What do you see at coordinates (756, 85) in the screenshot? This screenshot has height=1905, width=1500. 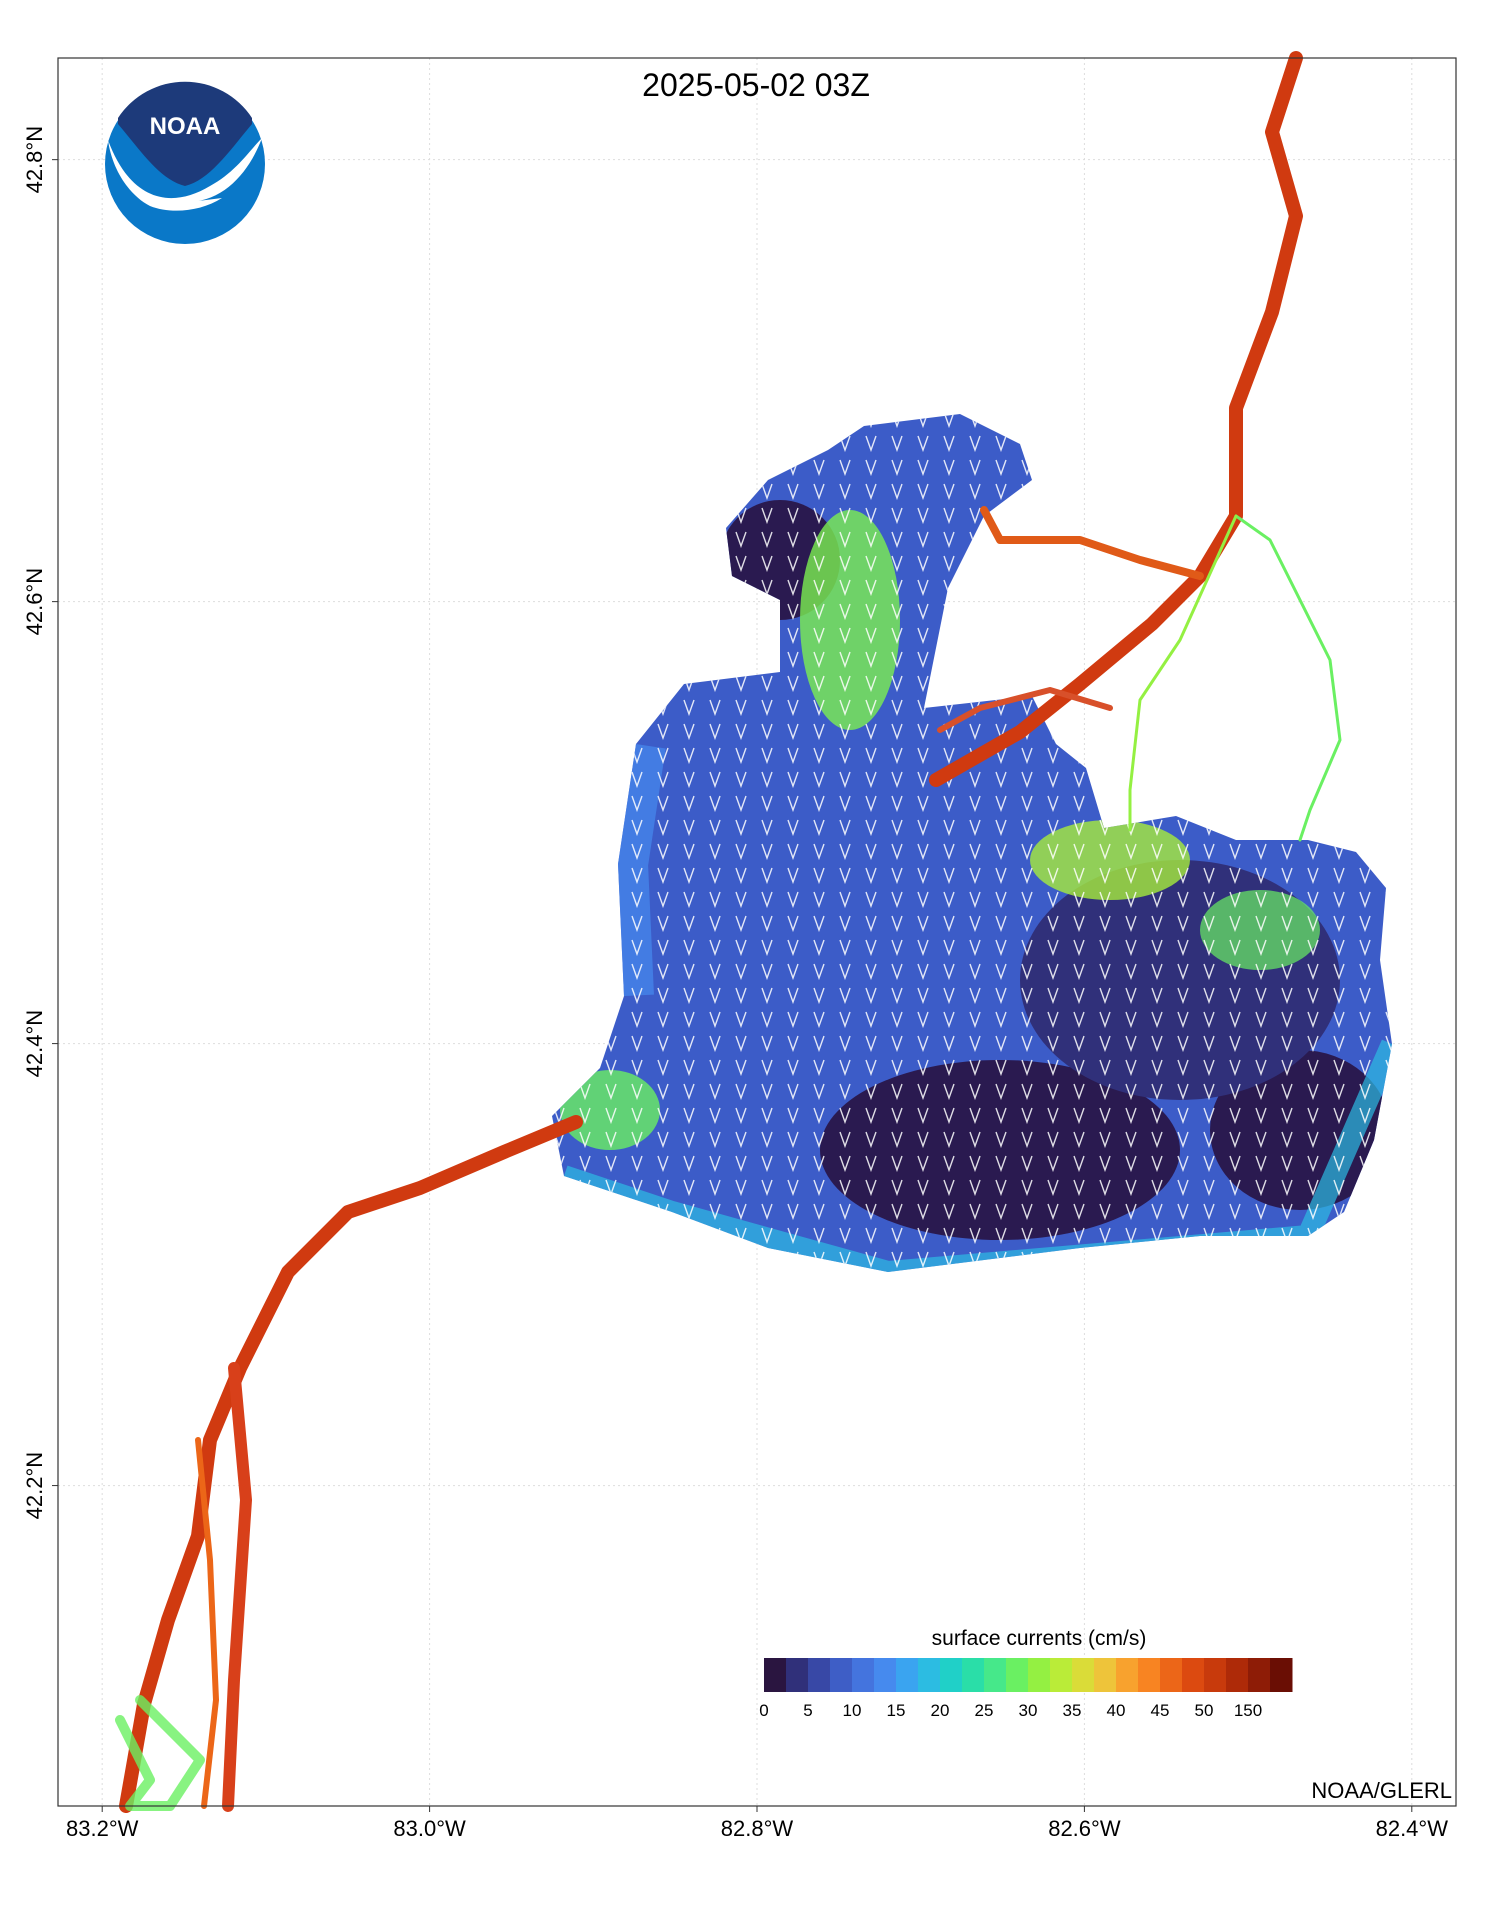 I see `map-title: 2025-05-02 03Z` at bounding box center [756, 85].